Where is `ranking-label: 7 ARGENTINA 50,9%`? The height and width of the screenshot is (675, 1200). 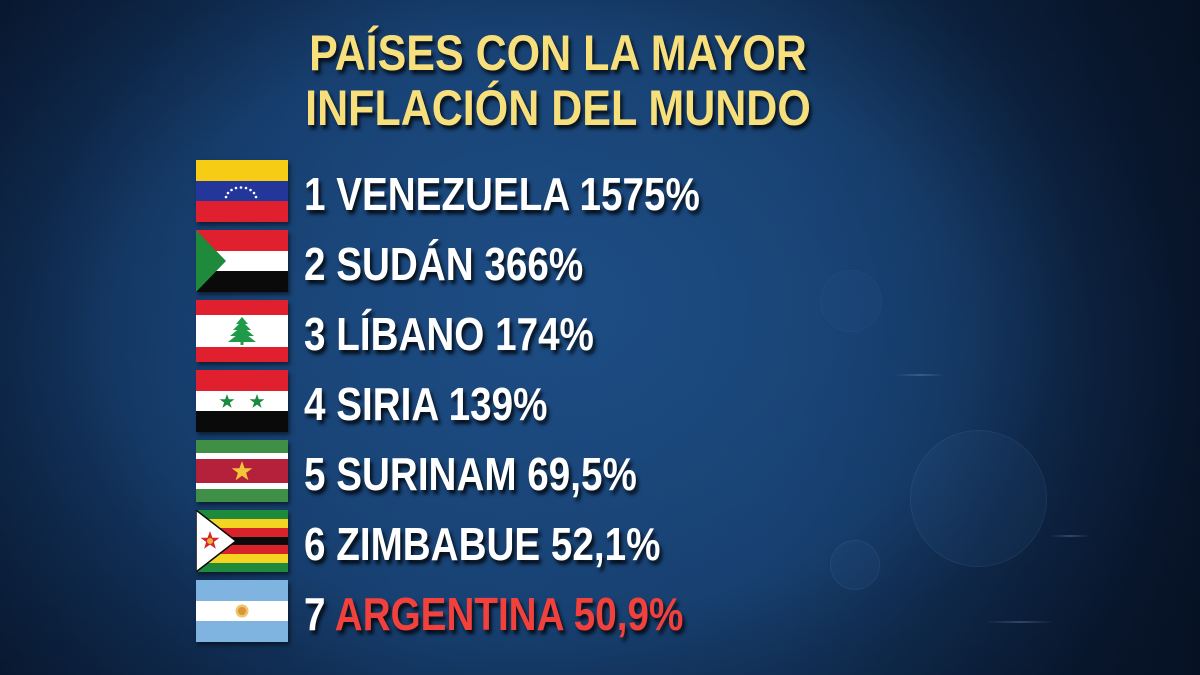
ranking-label: 7 ARGENTINA 50,9% is located at coordinates (493, 614).